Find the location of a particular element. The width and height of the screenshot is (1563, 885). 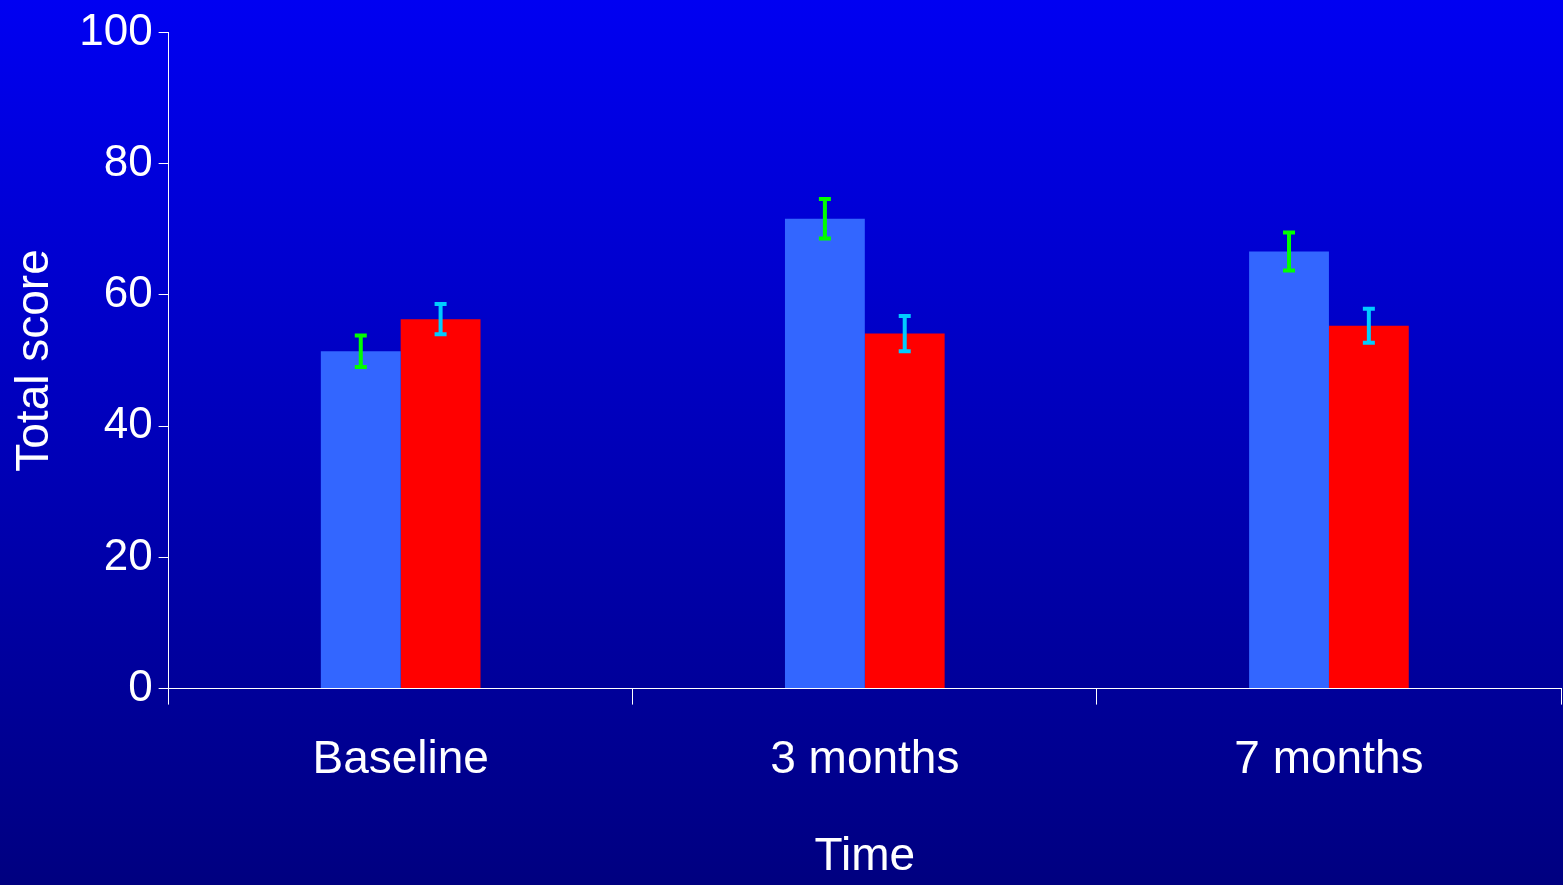

y-tick-label: 100 is located at coordinates (116, 29).